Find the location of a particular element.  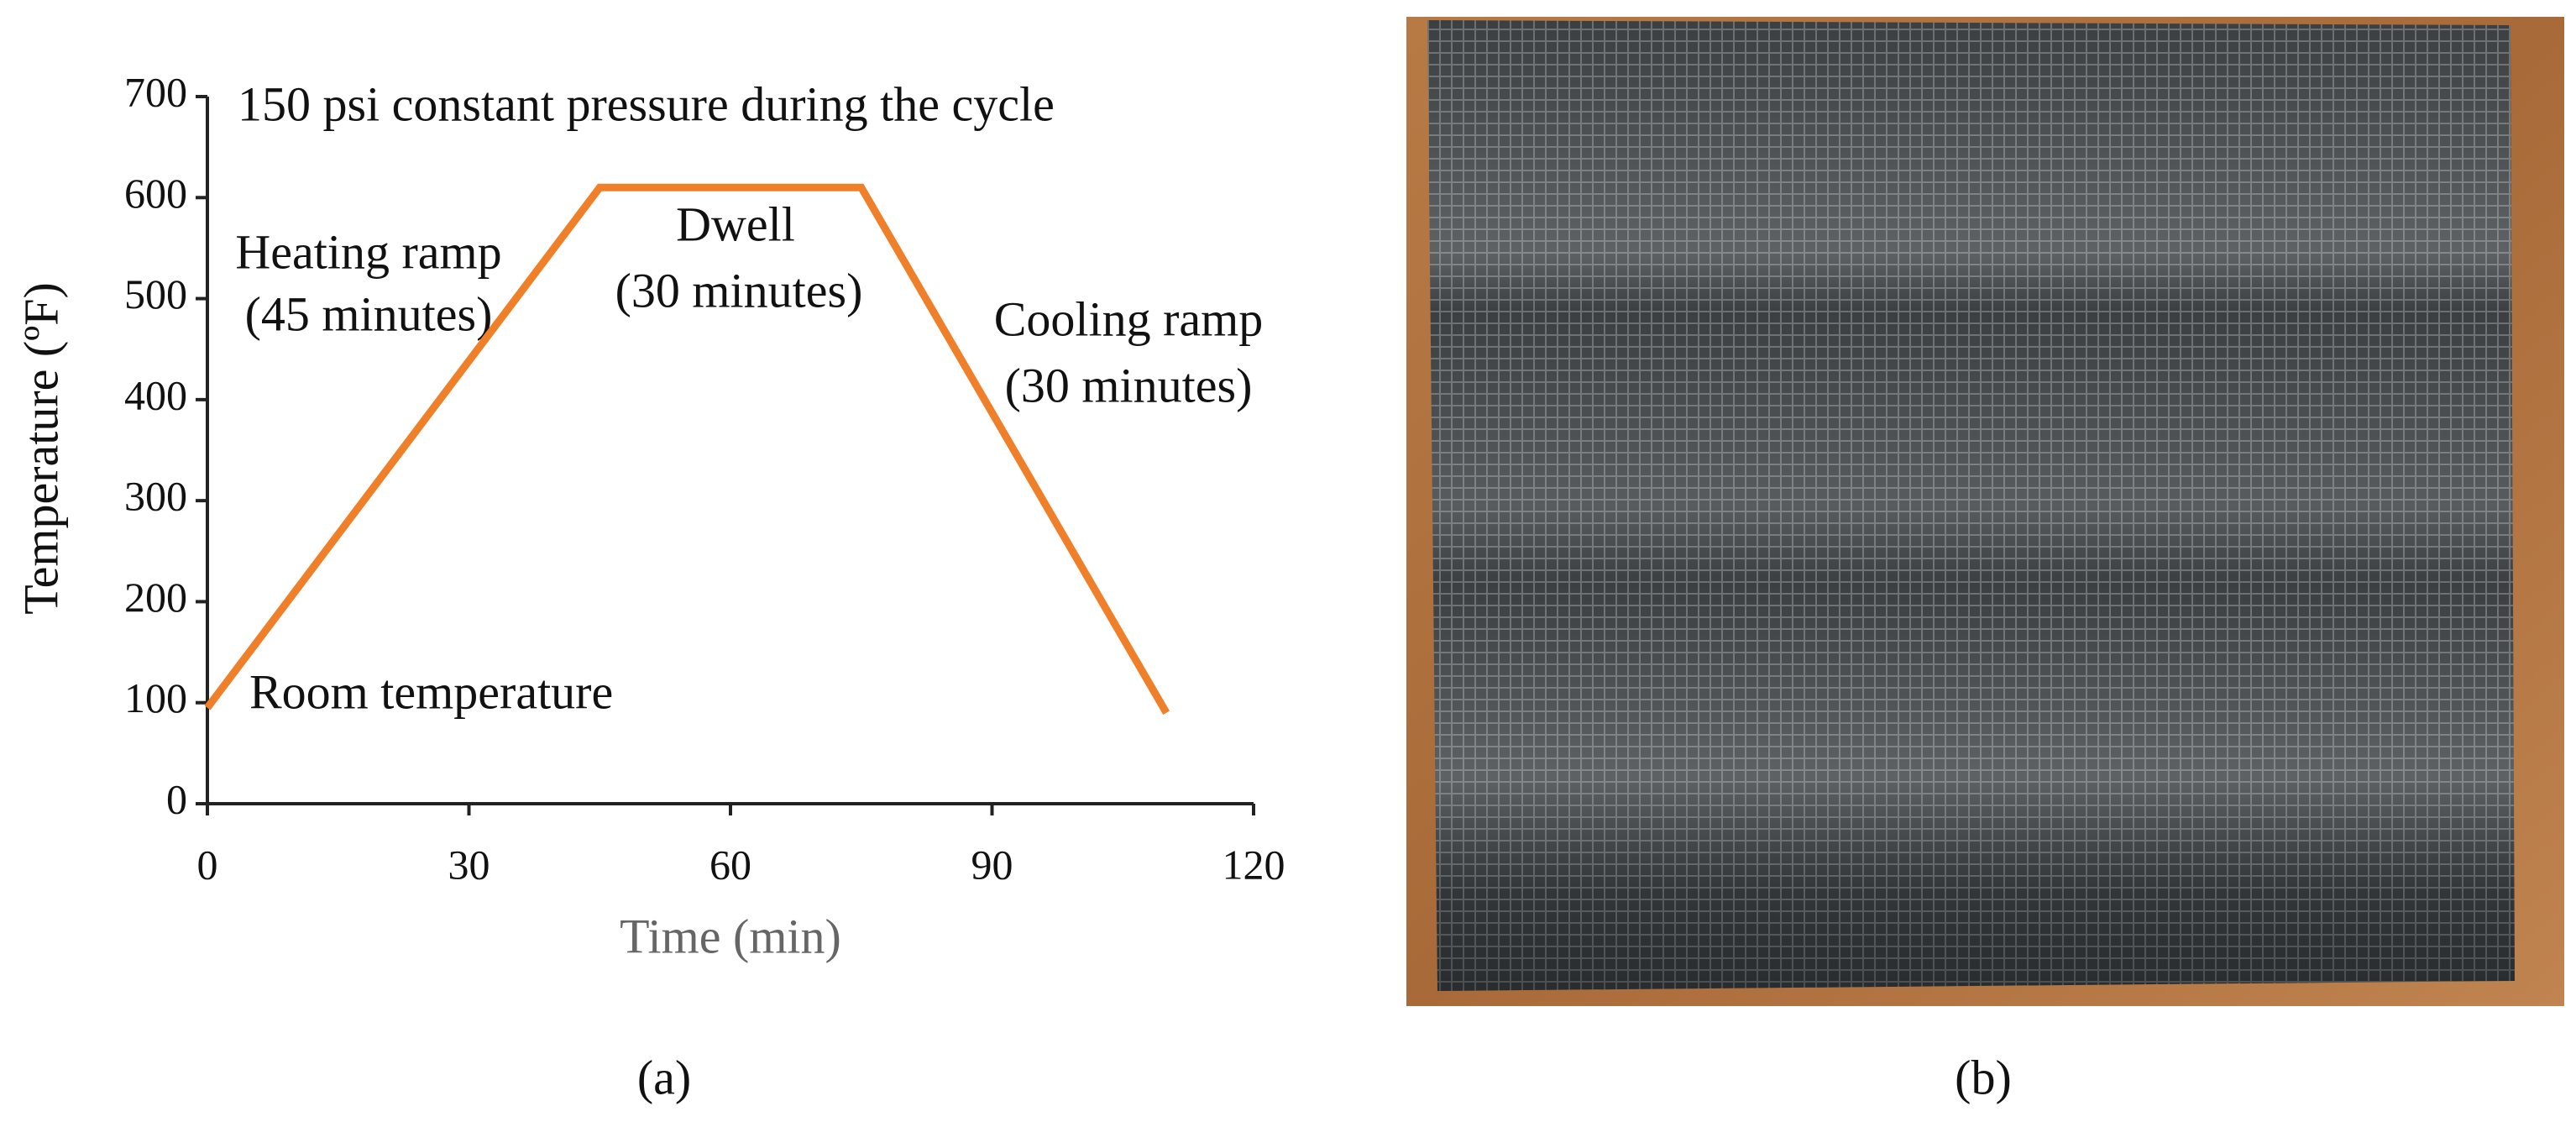

y-tick-label: 100 is located at coordinates (156, 697).